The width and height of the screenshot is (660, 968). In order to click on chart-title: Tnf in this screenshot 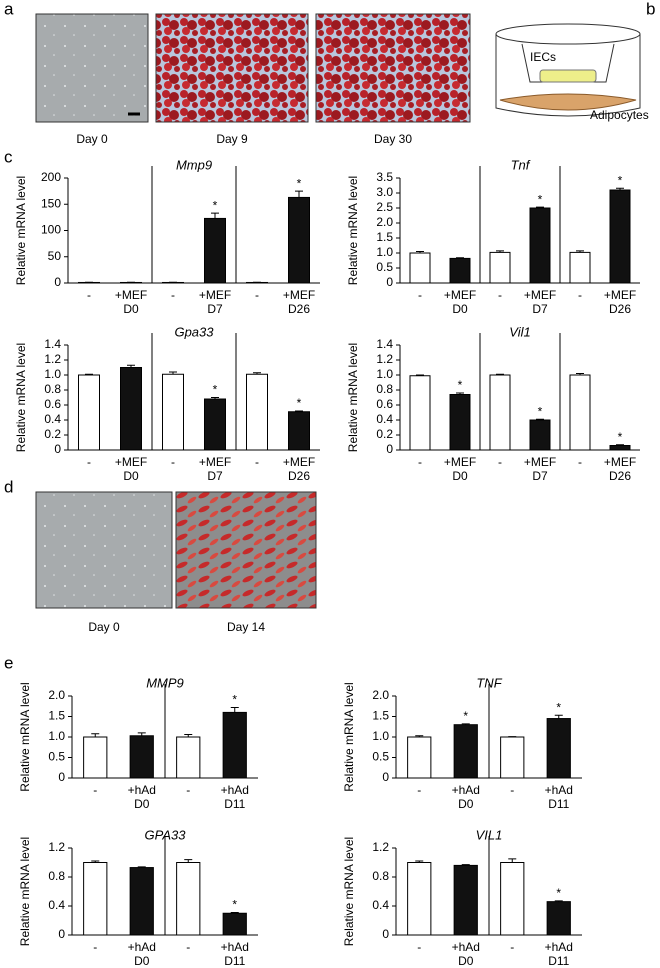, I will do `click(521, 164)`.